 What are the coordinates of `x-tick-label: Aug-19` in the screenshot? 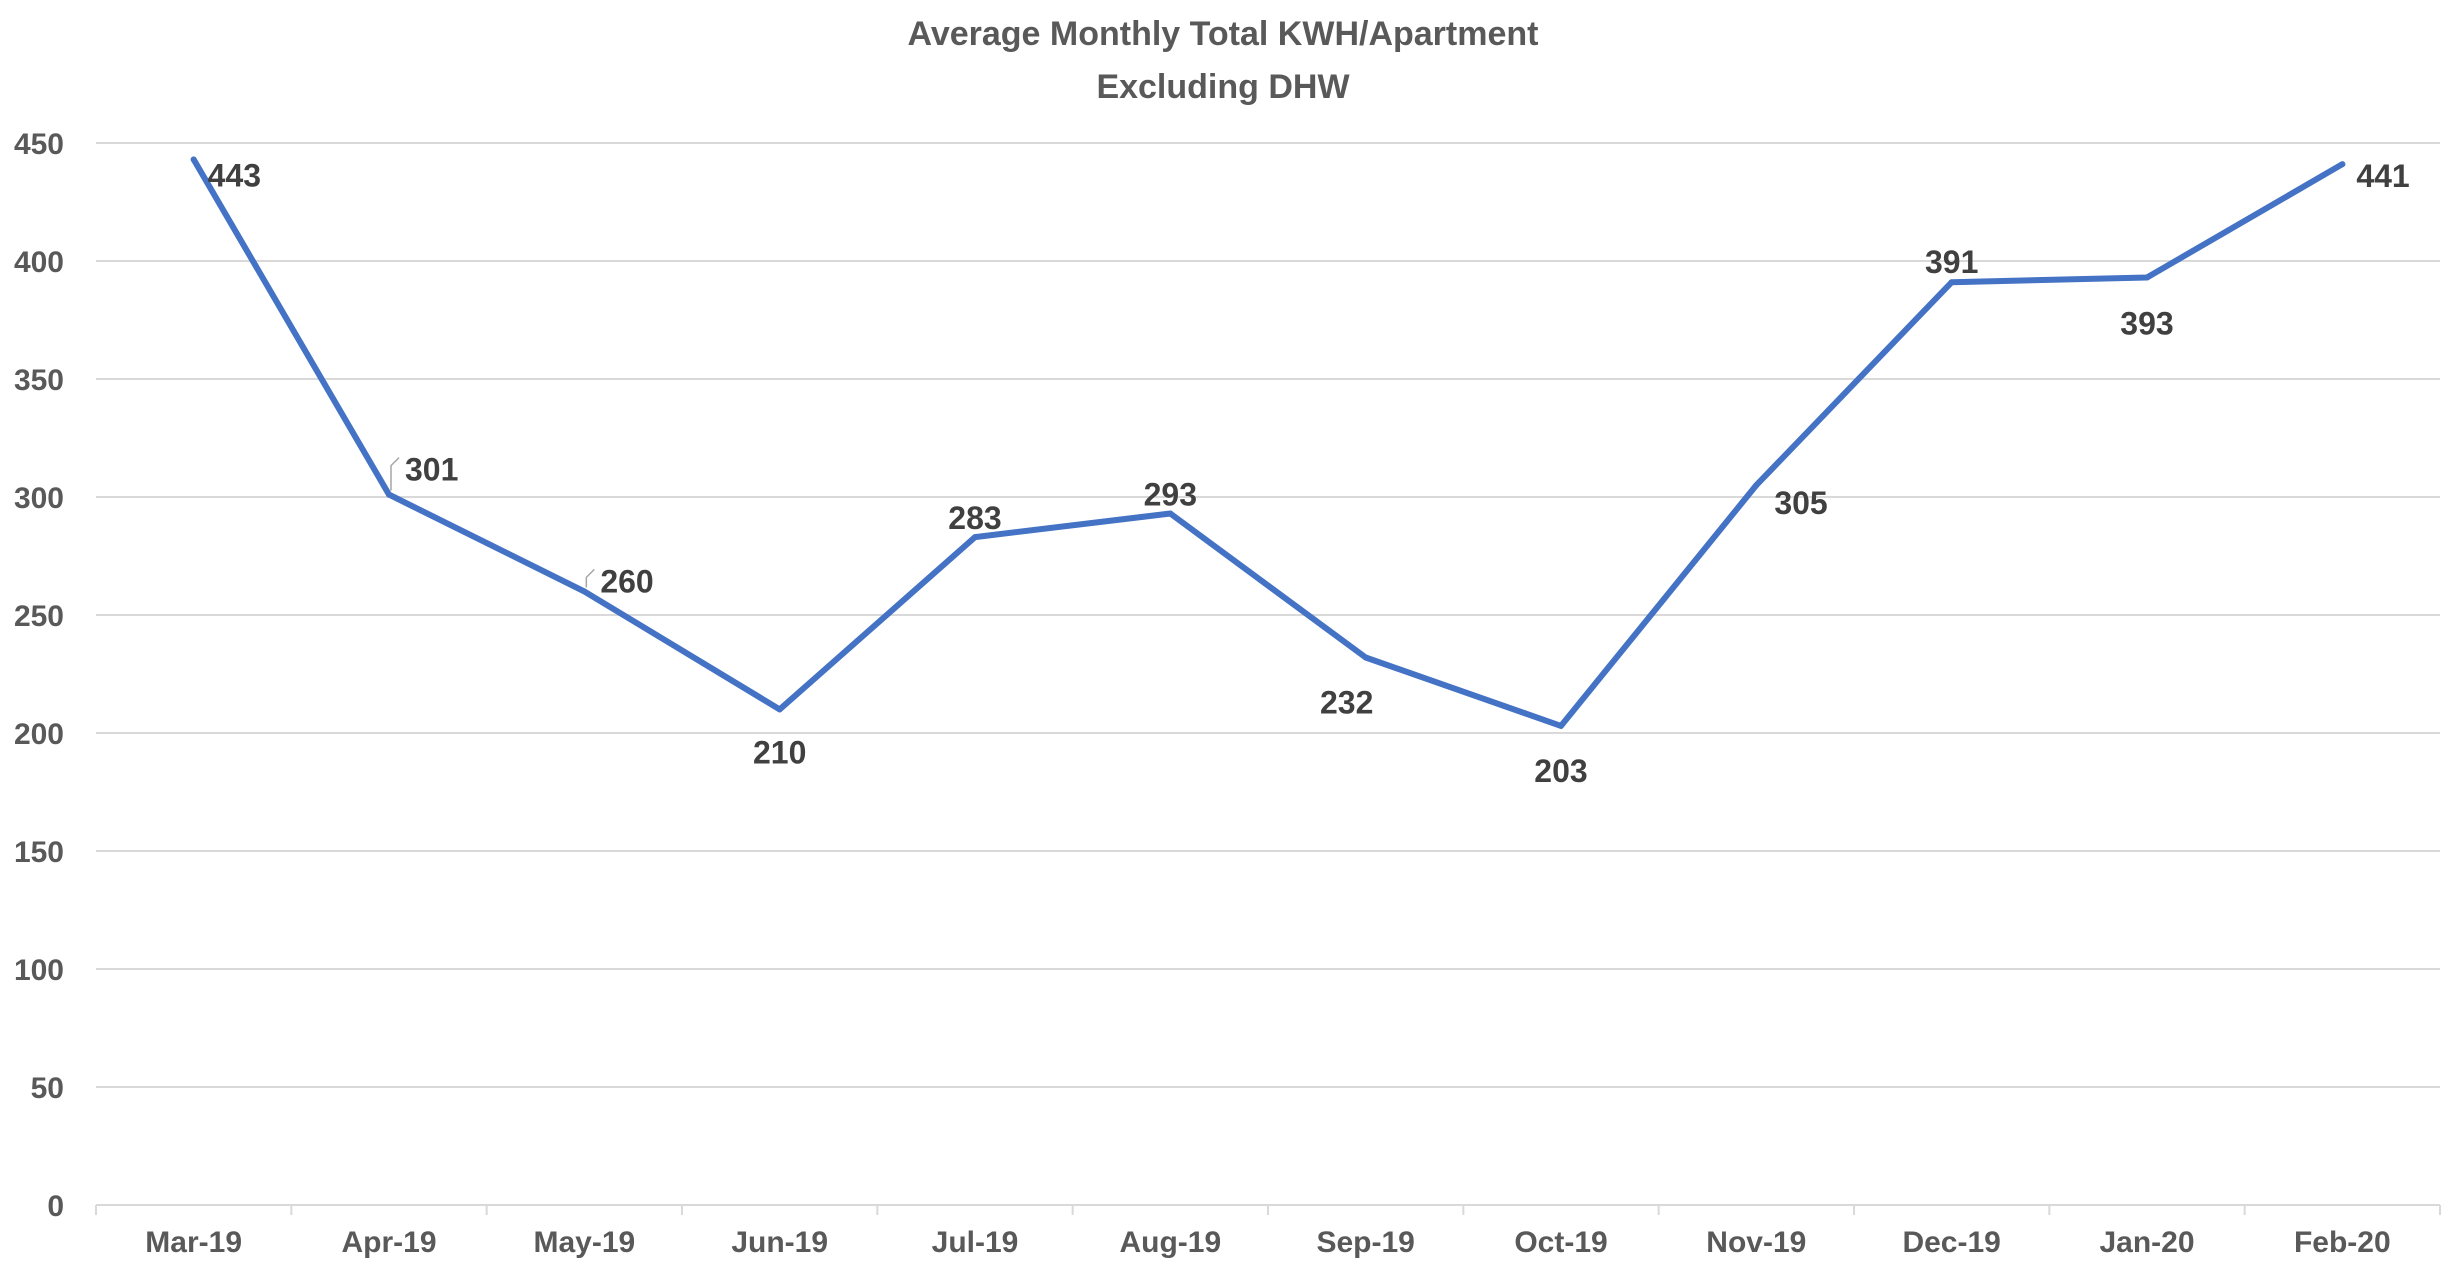 It's located at (1170, 1242).